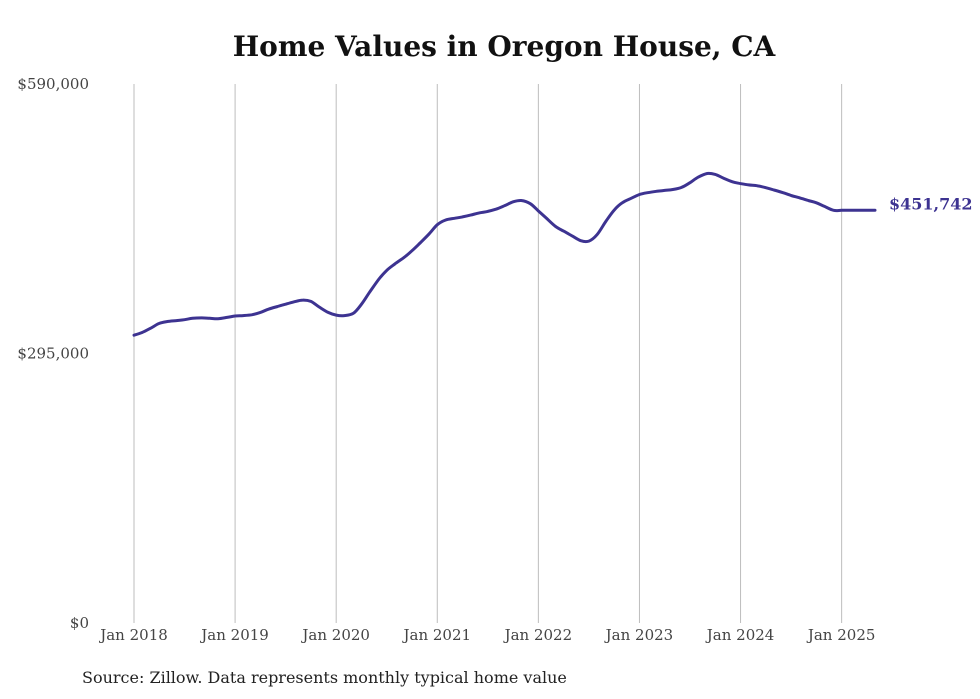 The image size is (980, 699). Describe the element at coordinates (335, 635) in the screenshot. I see `x-tick-label: Jan 2020` at that location.